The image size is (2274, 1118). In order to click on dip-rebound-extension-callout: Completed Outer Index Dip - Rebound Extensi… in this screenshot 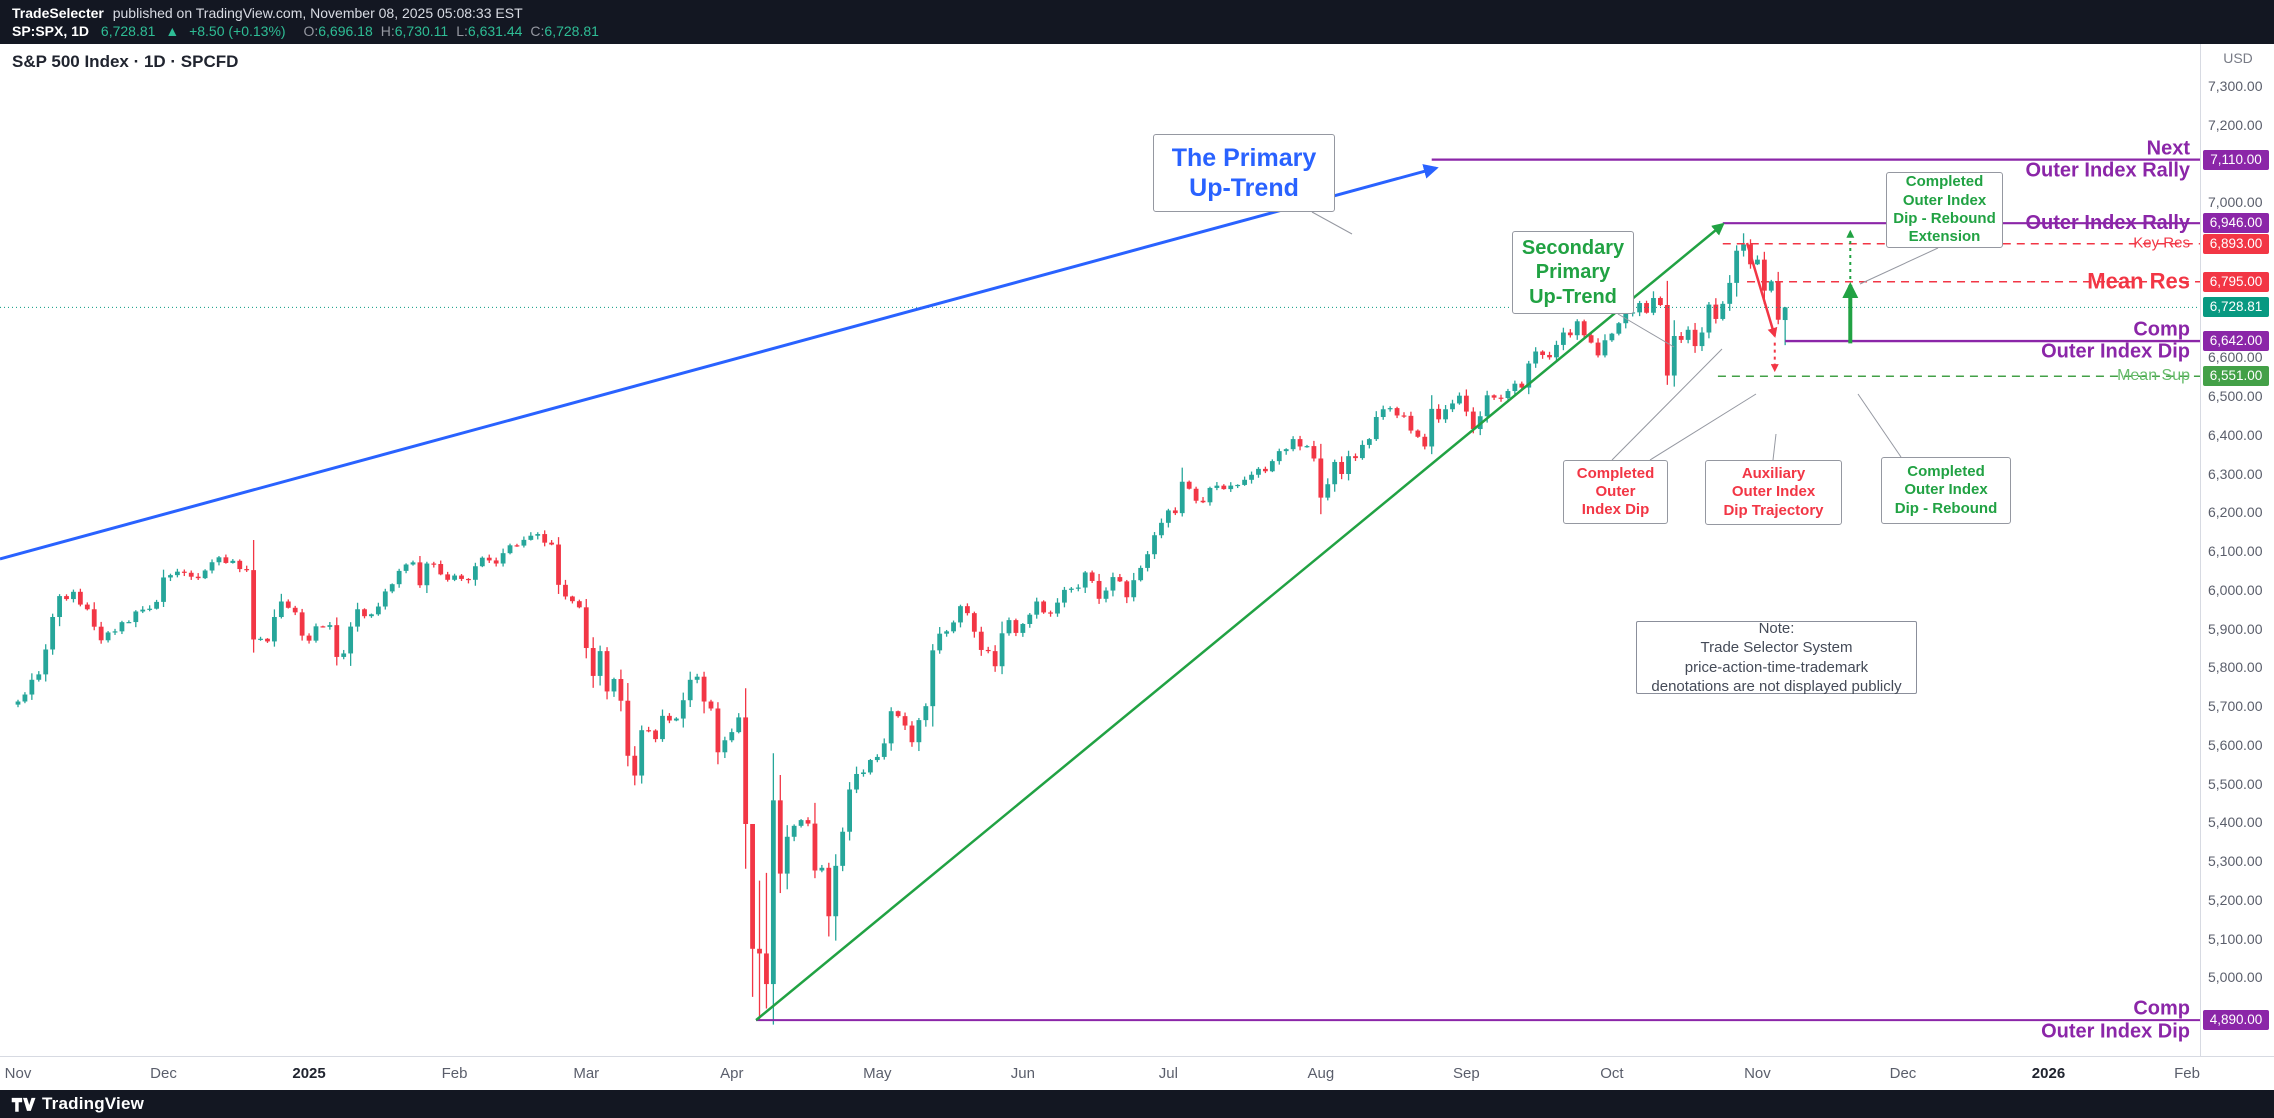, I will do `click(1944, 210)`.